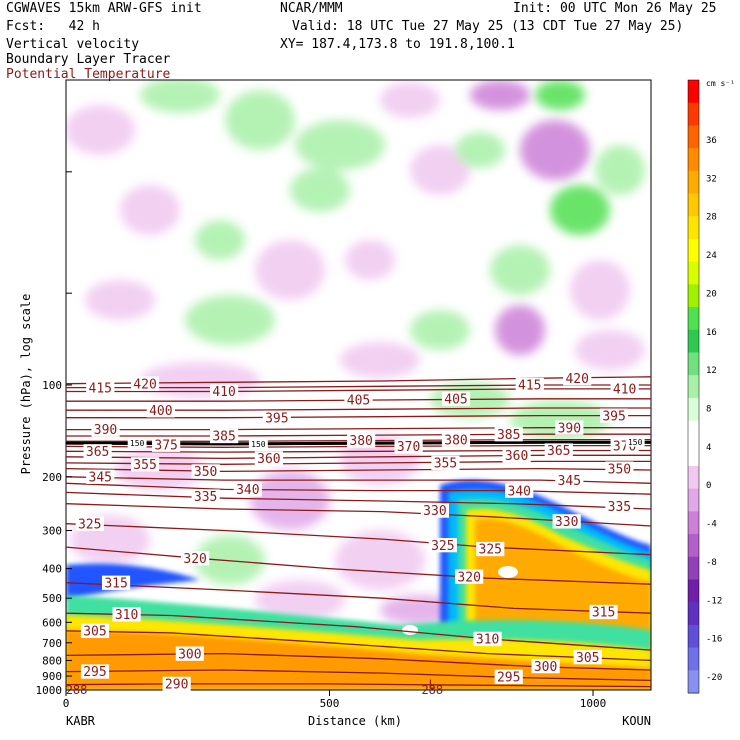  What do you see at coordinates (160, 410) in the screenshot?
I see `isentrope-label-400-0-bg` at bounding box center [160, 410].